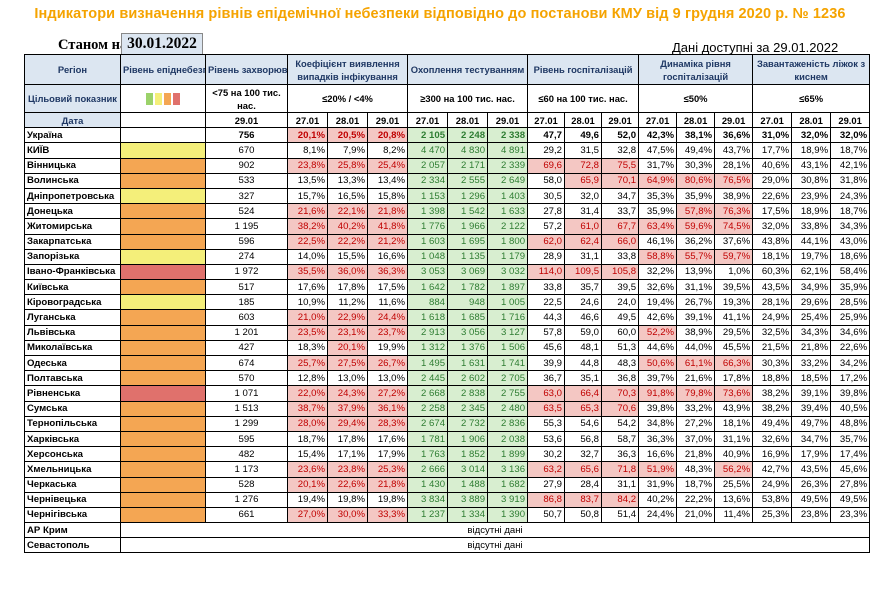 The width and height of the screenshot is (880, 592). What do you see at coordinates (468, 439) in the screenshot?
I see `testing-cell: 1 906` at bounding box center [468, 439].